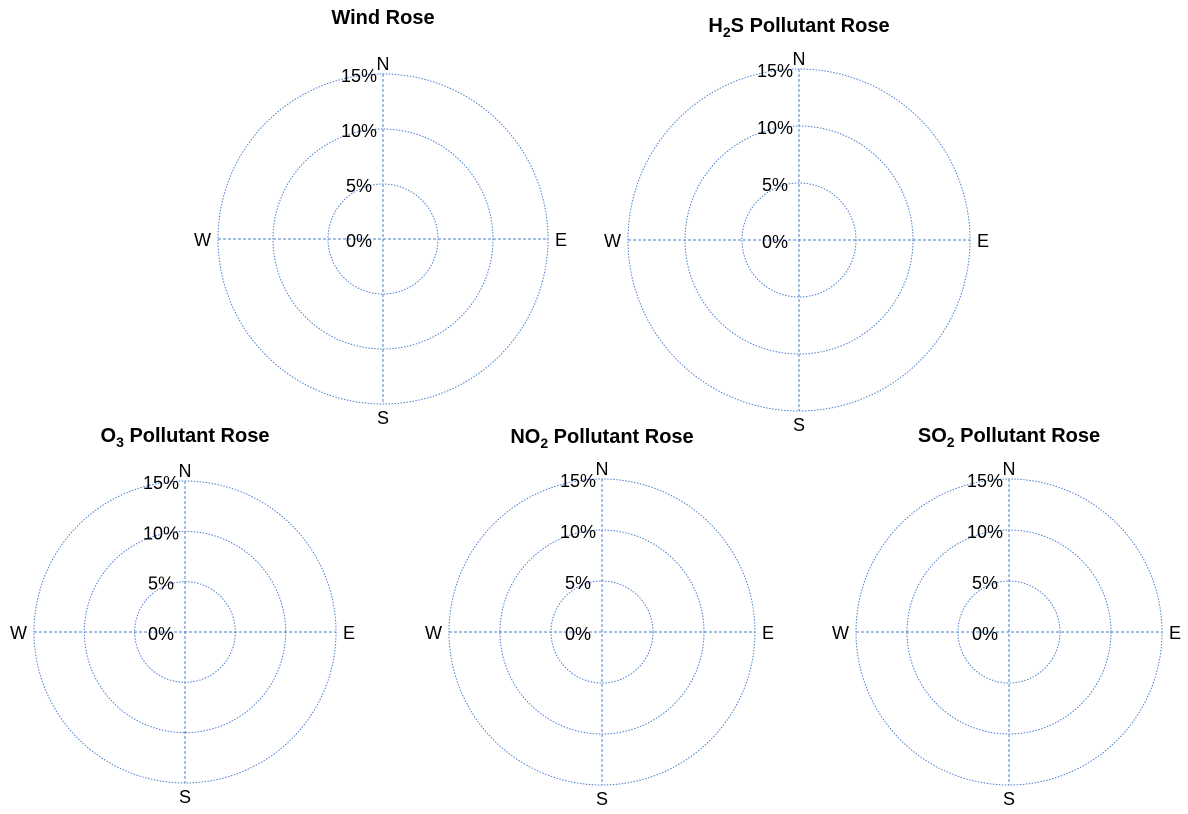 The width and height of the screenshot is (1188, 814). Describe the element at coordinates (120, 442) in the screenshot. I see `chart-title-subscript: 3` at that location.